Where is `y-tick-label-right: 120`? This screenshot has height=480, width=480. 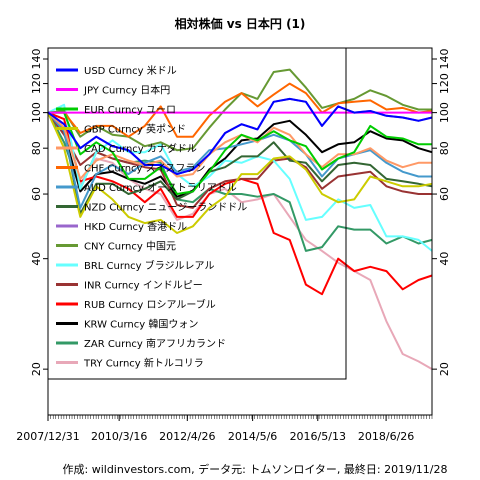
y-tick-label-right: 120 is located at coordinates (444, 83).